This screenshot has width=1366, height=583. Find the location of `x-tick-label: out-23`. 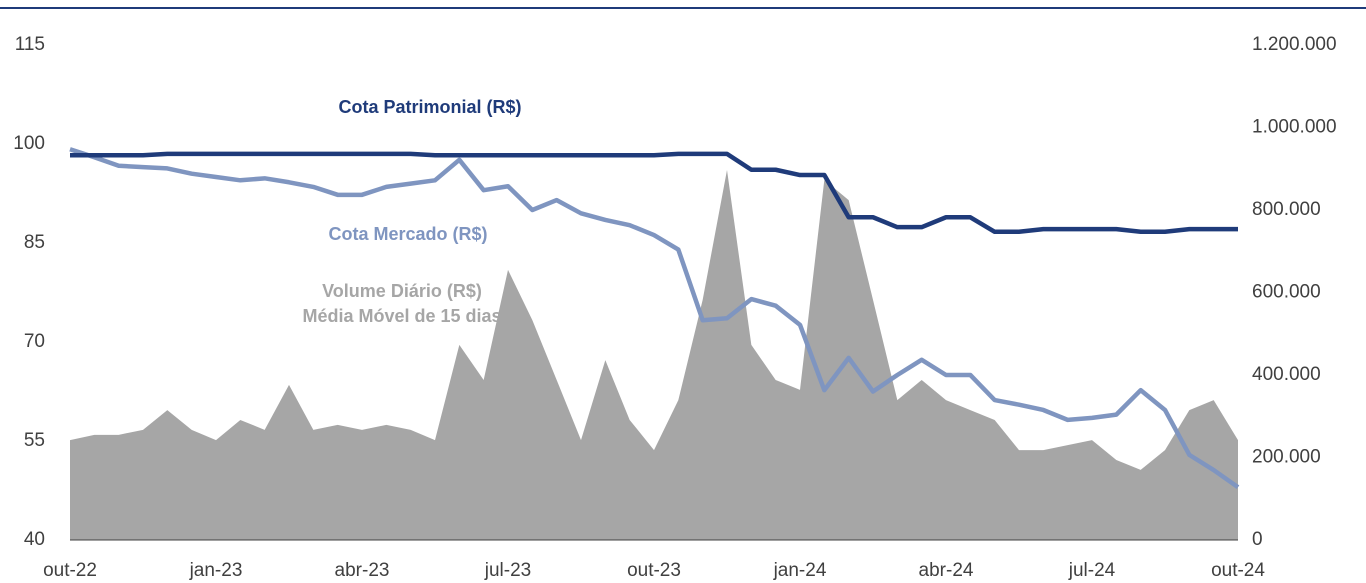

x-tick-label: out-23 is located at coordinates (654, 570).